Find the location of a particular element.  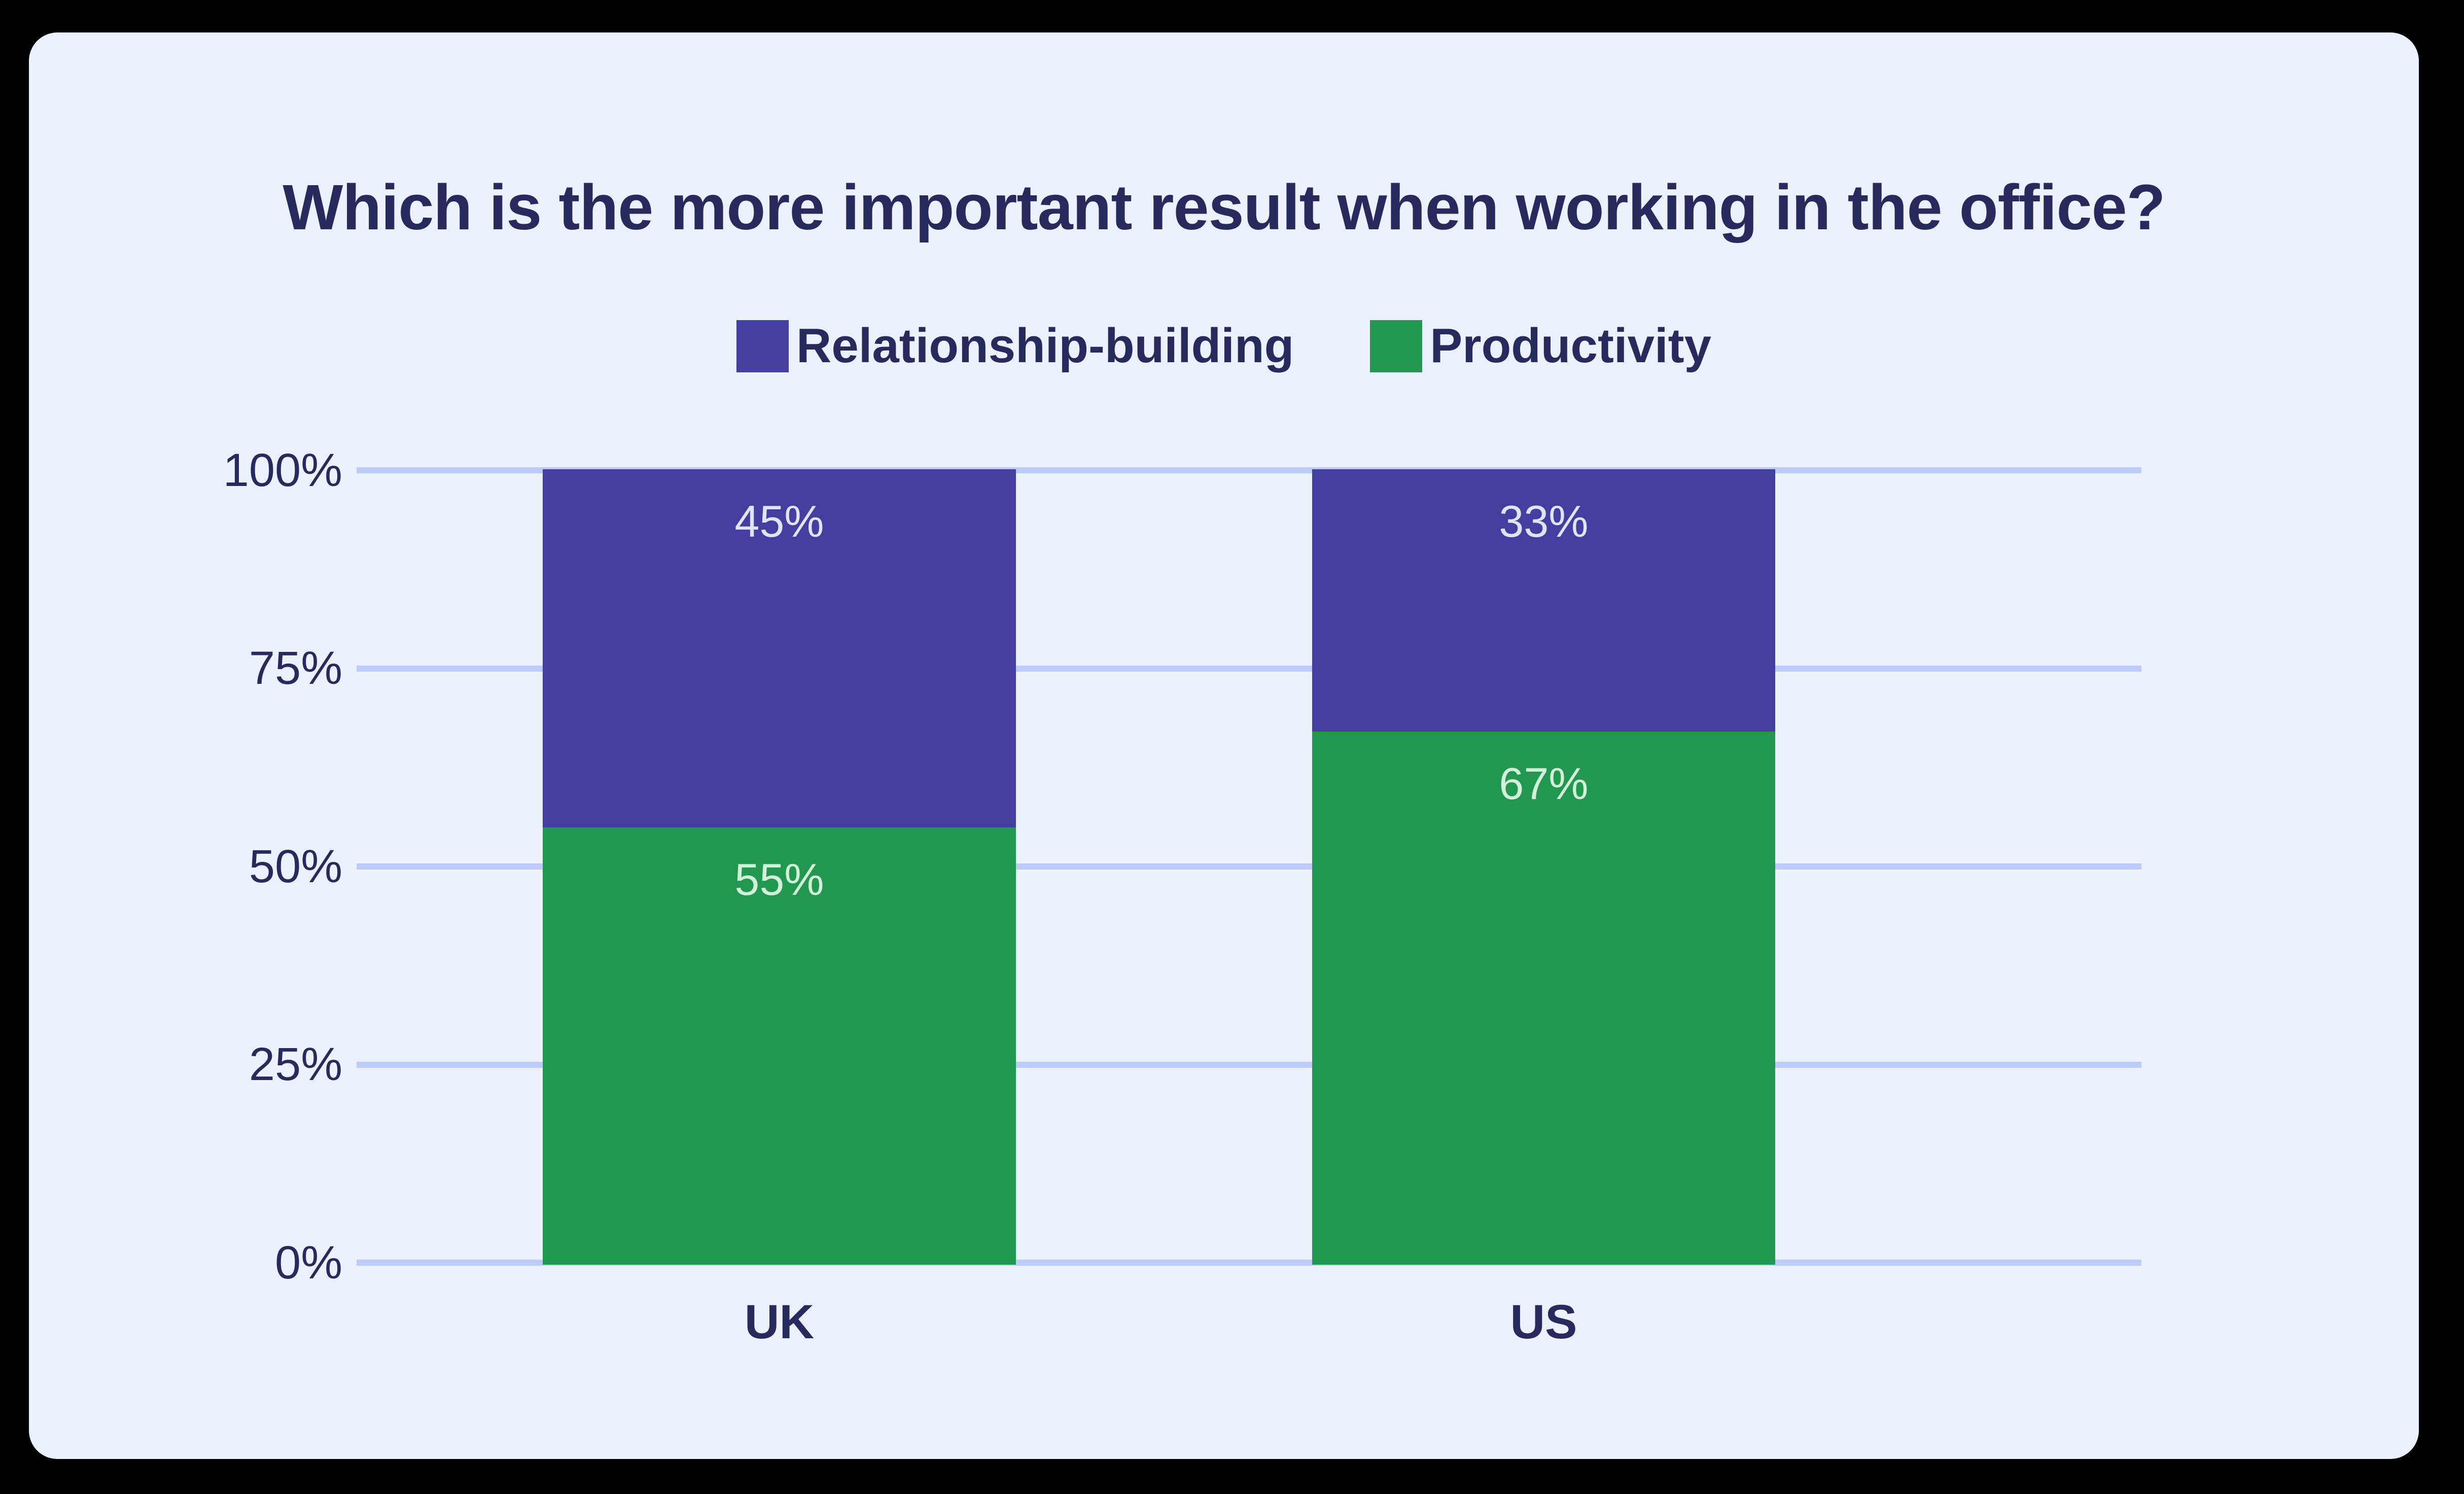

legend-swatch-relationship-icon is located at coordinates (762, 346).